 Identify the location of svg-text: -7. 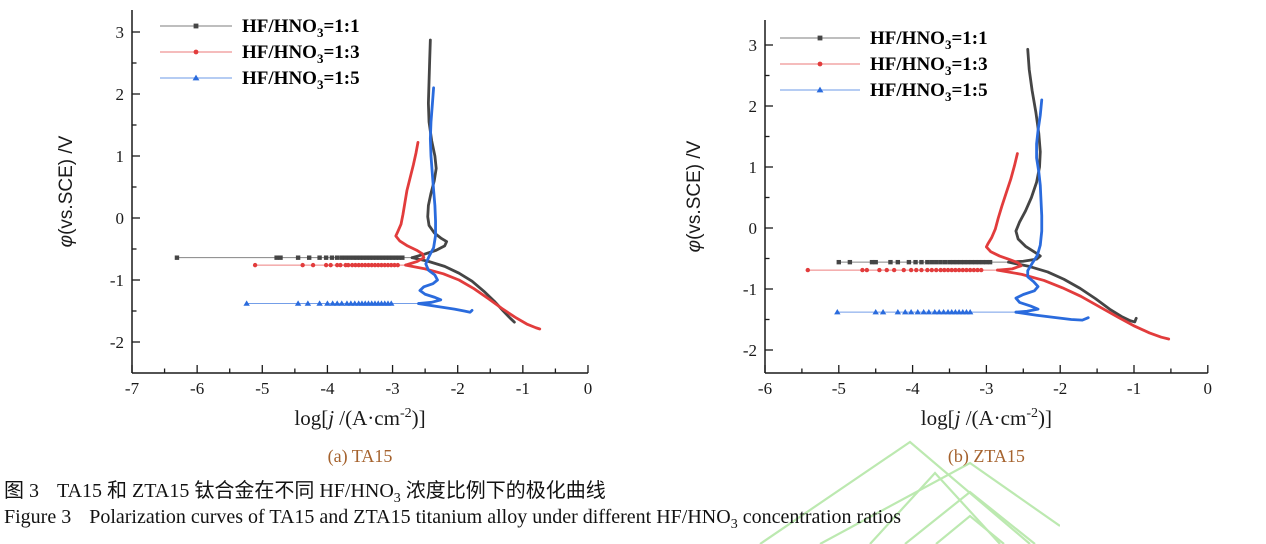
(132, 388).